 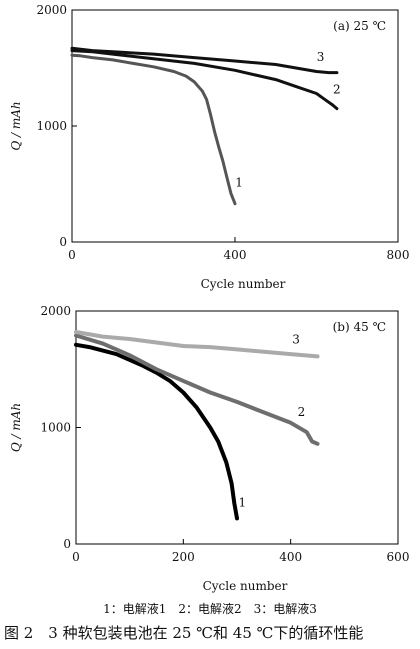 What do you see at coordinates (398, 255) in the screenshot?
I see `x-tick-label: 800` at bounding box center [398, 255].